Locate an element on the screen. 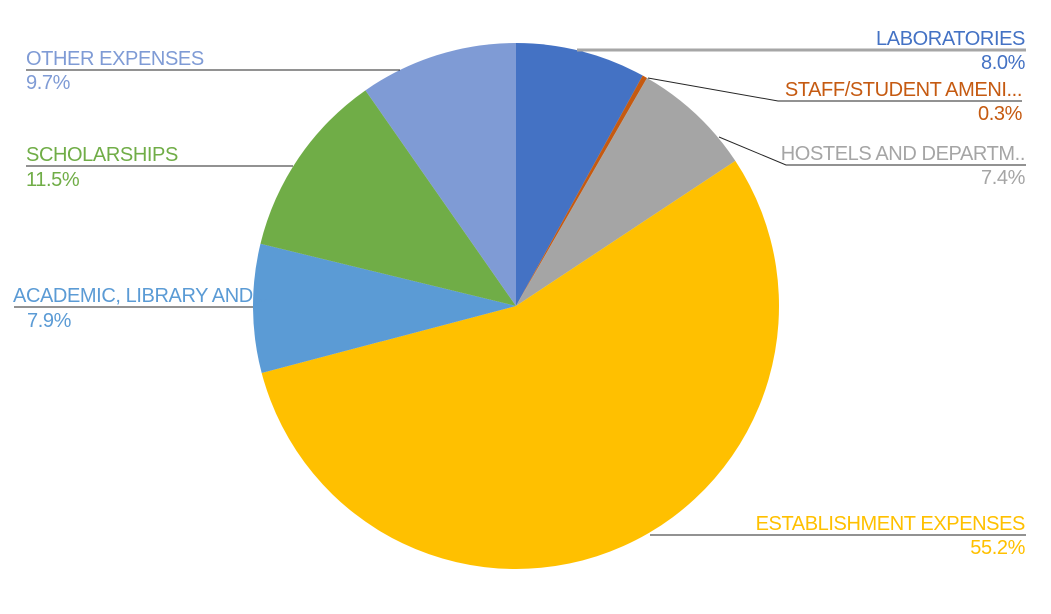 The image size is (1051, 614). slice-value-scholarships: 11.5% is located at coordinates (53, 180).